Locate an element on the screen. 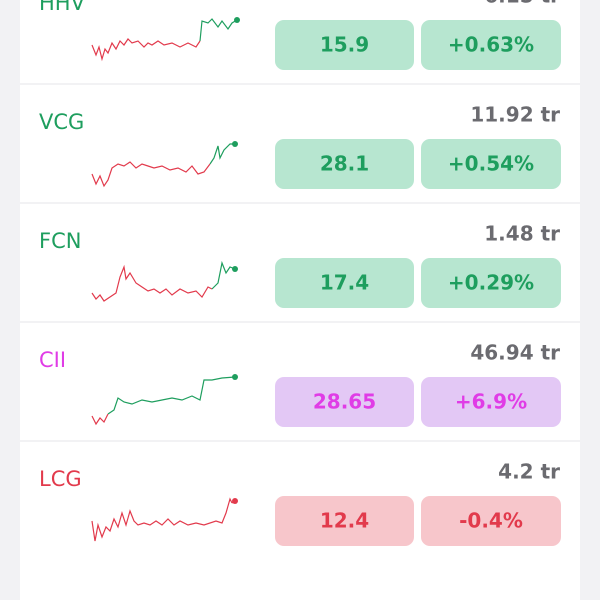  volume: 46.94 tr is located at coordinates (515, 353).